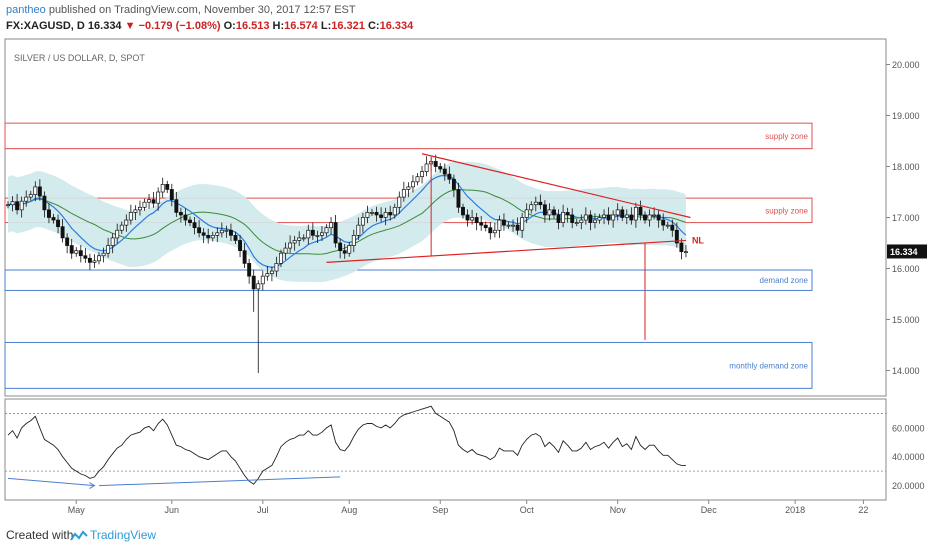 The height and width of the screenshot is (550, 932). I want to click on close-label: C:, so click(373, 26).